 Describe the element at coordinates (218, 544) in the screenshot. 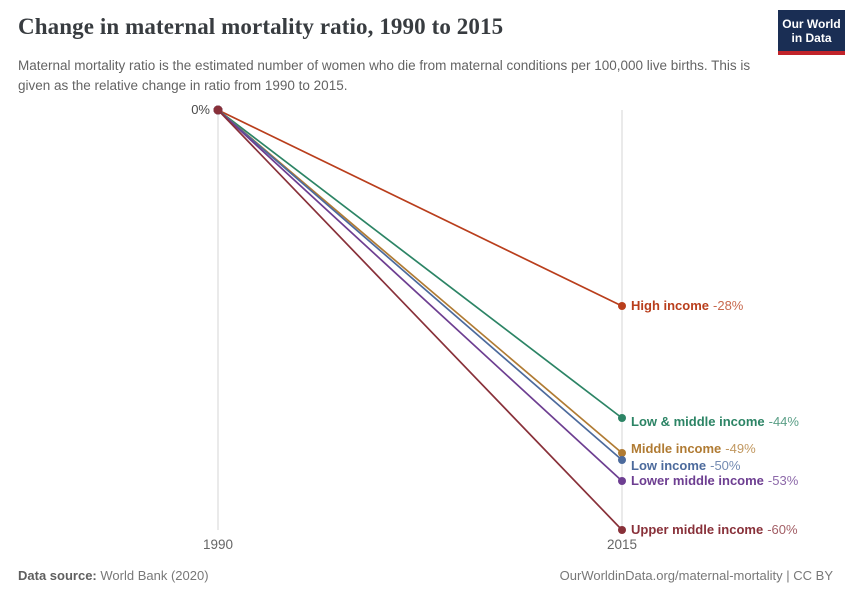

I see `x-tick-1990: 1990` at that location.